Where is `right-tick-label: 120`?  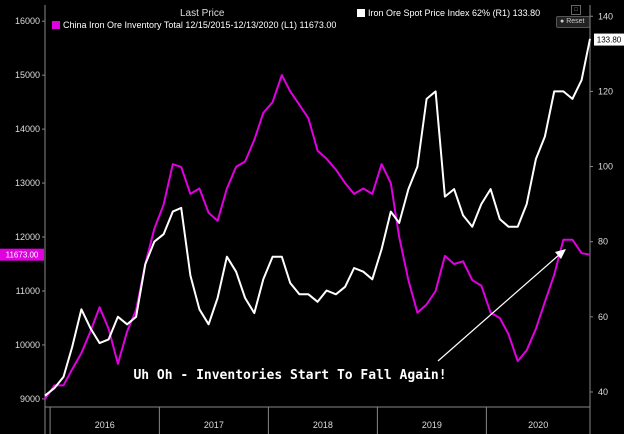 right-tick-label: 120 is located at coordinates (605, 91).